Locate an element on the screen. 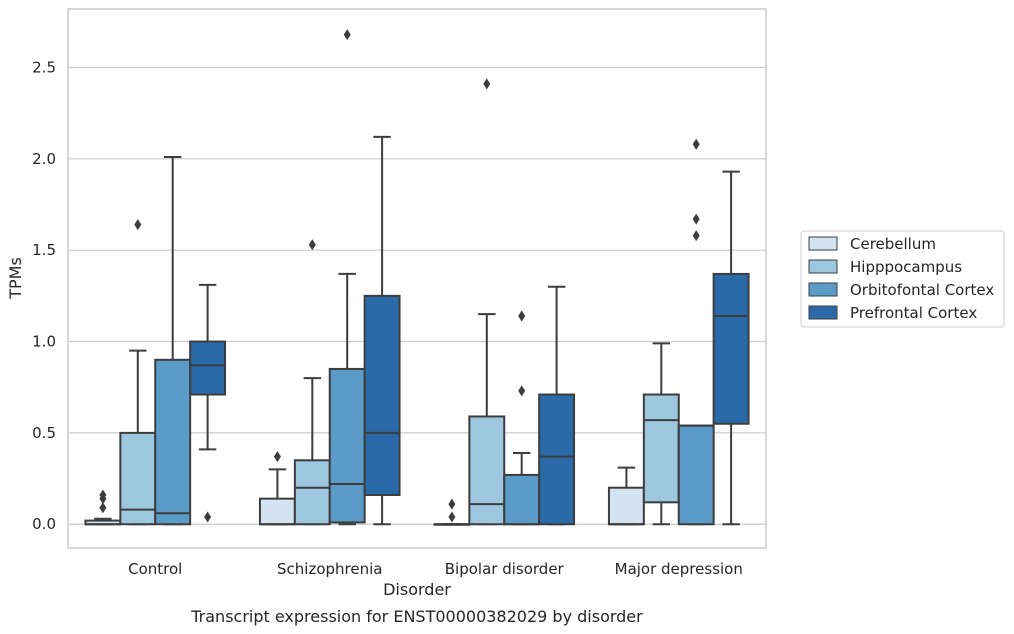  y-tick-label: 1.0 is located at coordinates (44, 342).